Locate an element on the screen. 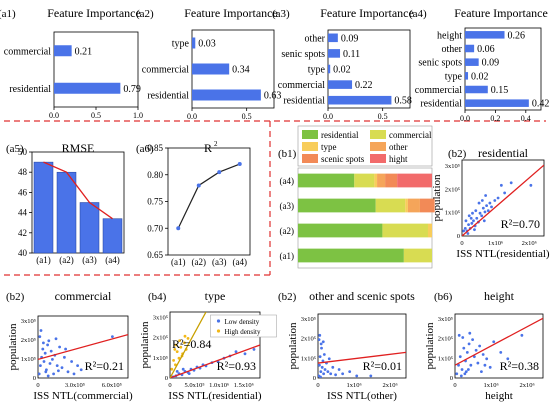 The width and height of the screenshot is (550, 412). chart-title: other and scenic spots is located at coordinates (362, 296).